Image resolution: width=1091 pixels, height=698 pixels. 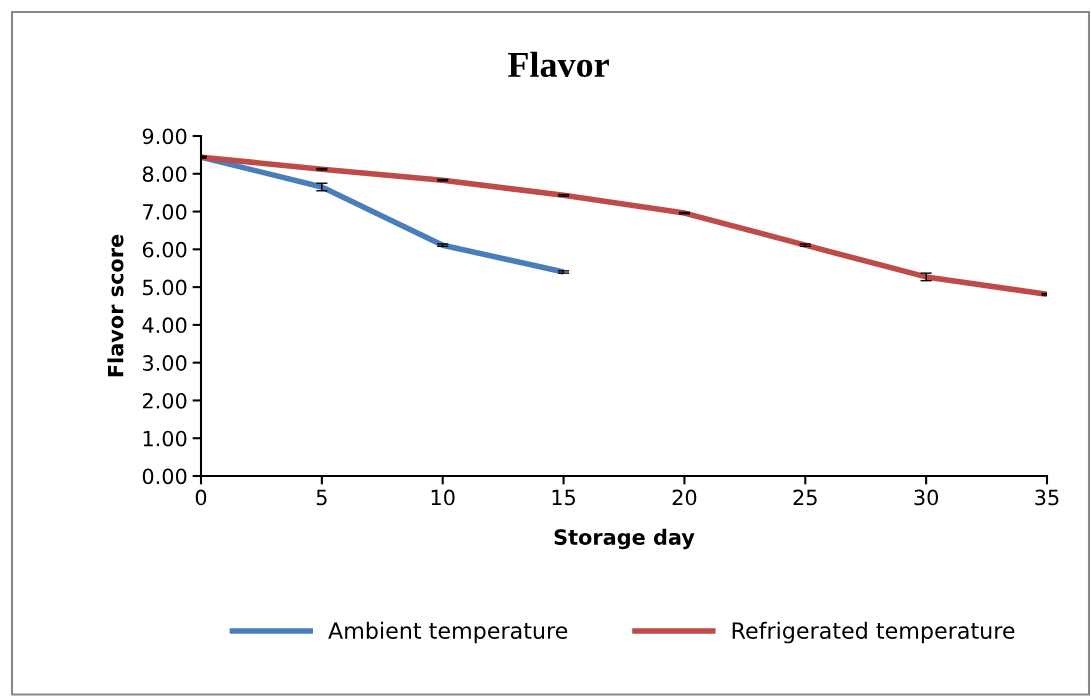 I want to click on y-tick-label: 1.00, so click(x=165, y=438).